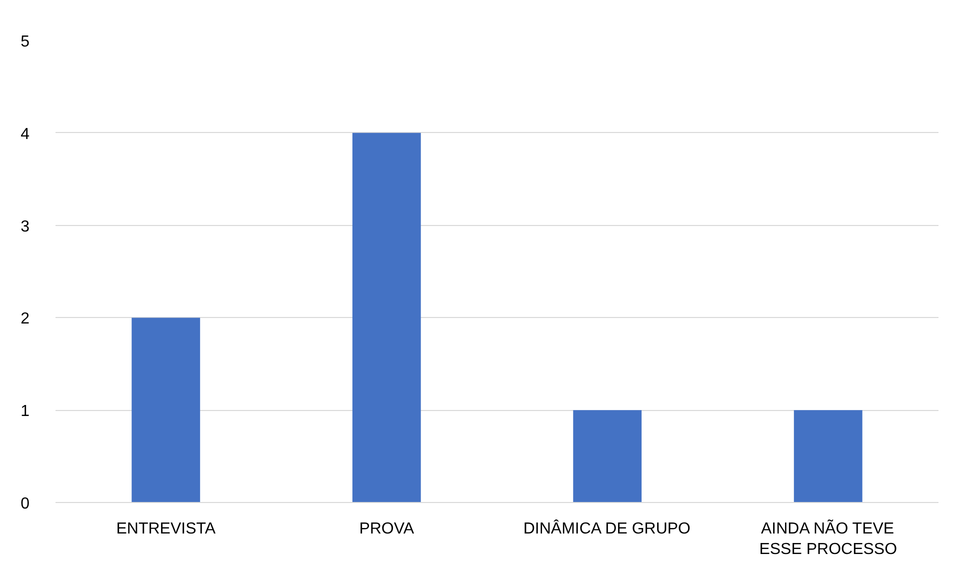 The image size is (954, 581). I want to click on y-tick-label: 5, so click(25, 42).